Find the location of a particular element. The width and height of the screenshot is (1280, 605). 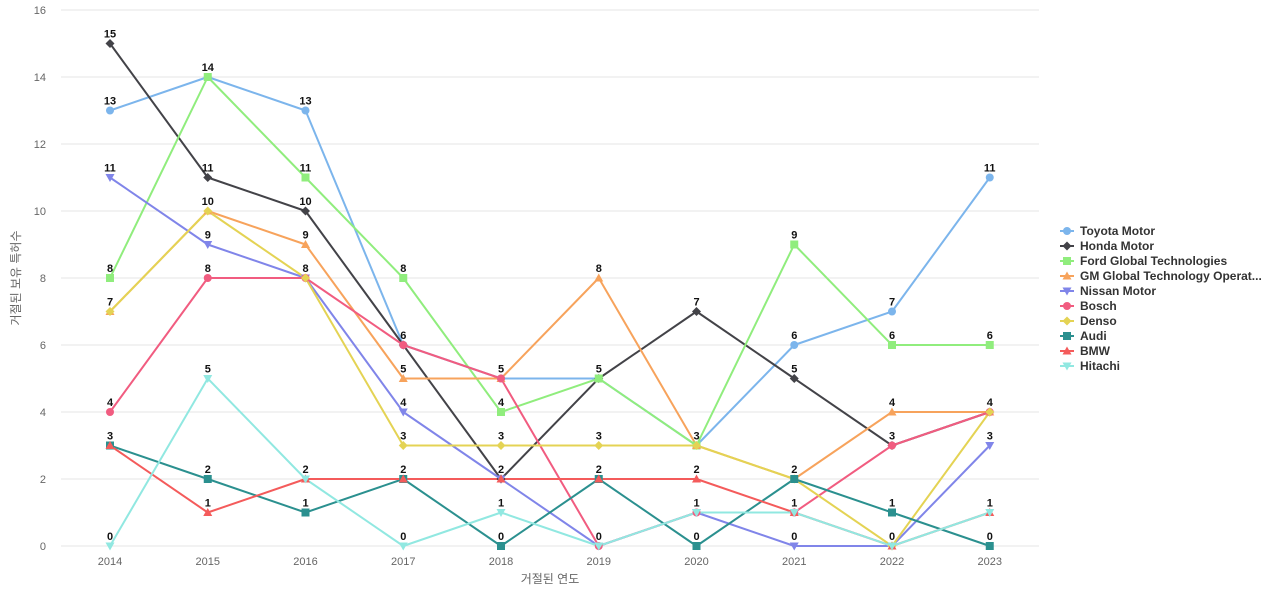

legend-item: Audi is located at coordinates (1083, 336).